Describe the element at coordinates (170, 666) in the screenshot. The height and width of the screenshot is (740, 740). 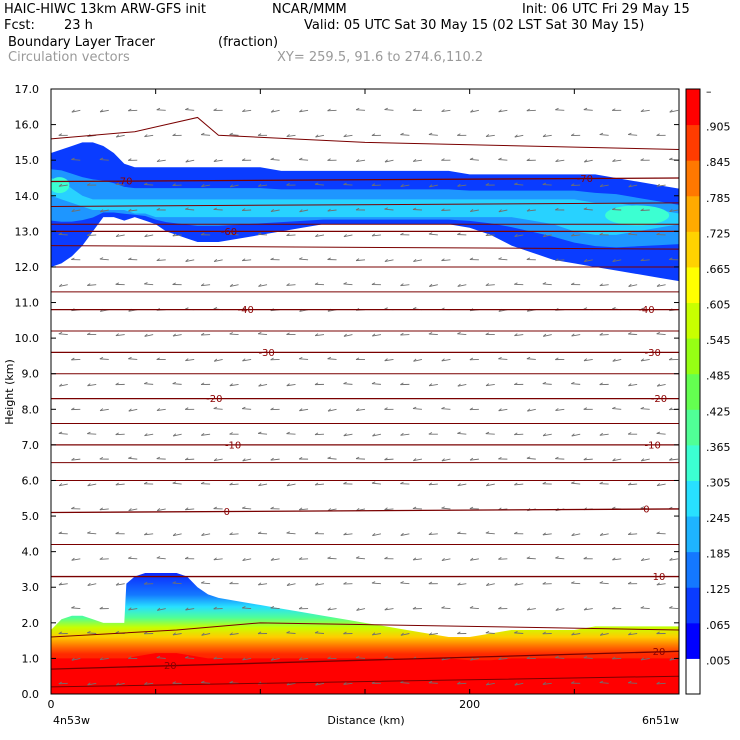
I see `isotherm-label: 20` at that location.